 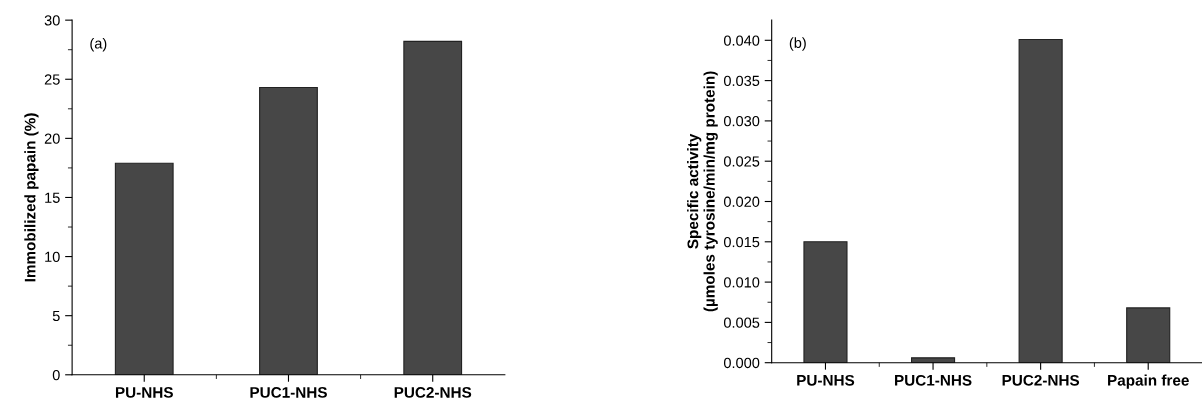 What do you see at coordinates (797, 44) in the screenshot?
I see `annotation: (b)` at bounding box center [797, 44].